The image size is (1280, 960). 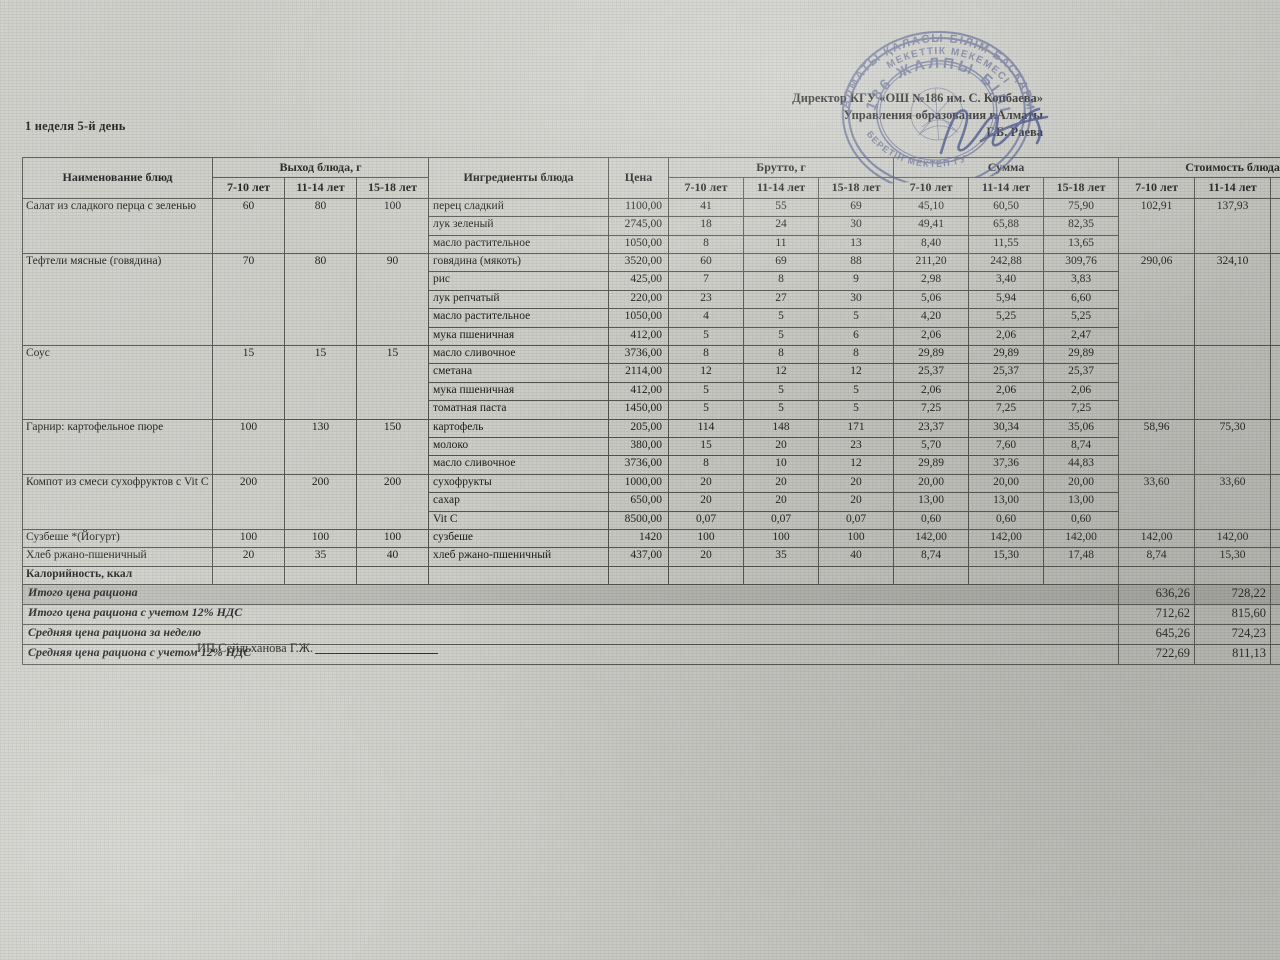 I want to click on summary-value-1: 811,13, so click(x=1233, y=655).